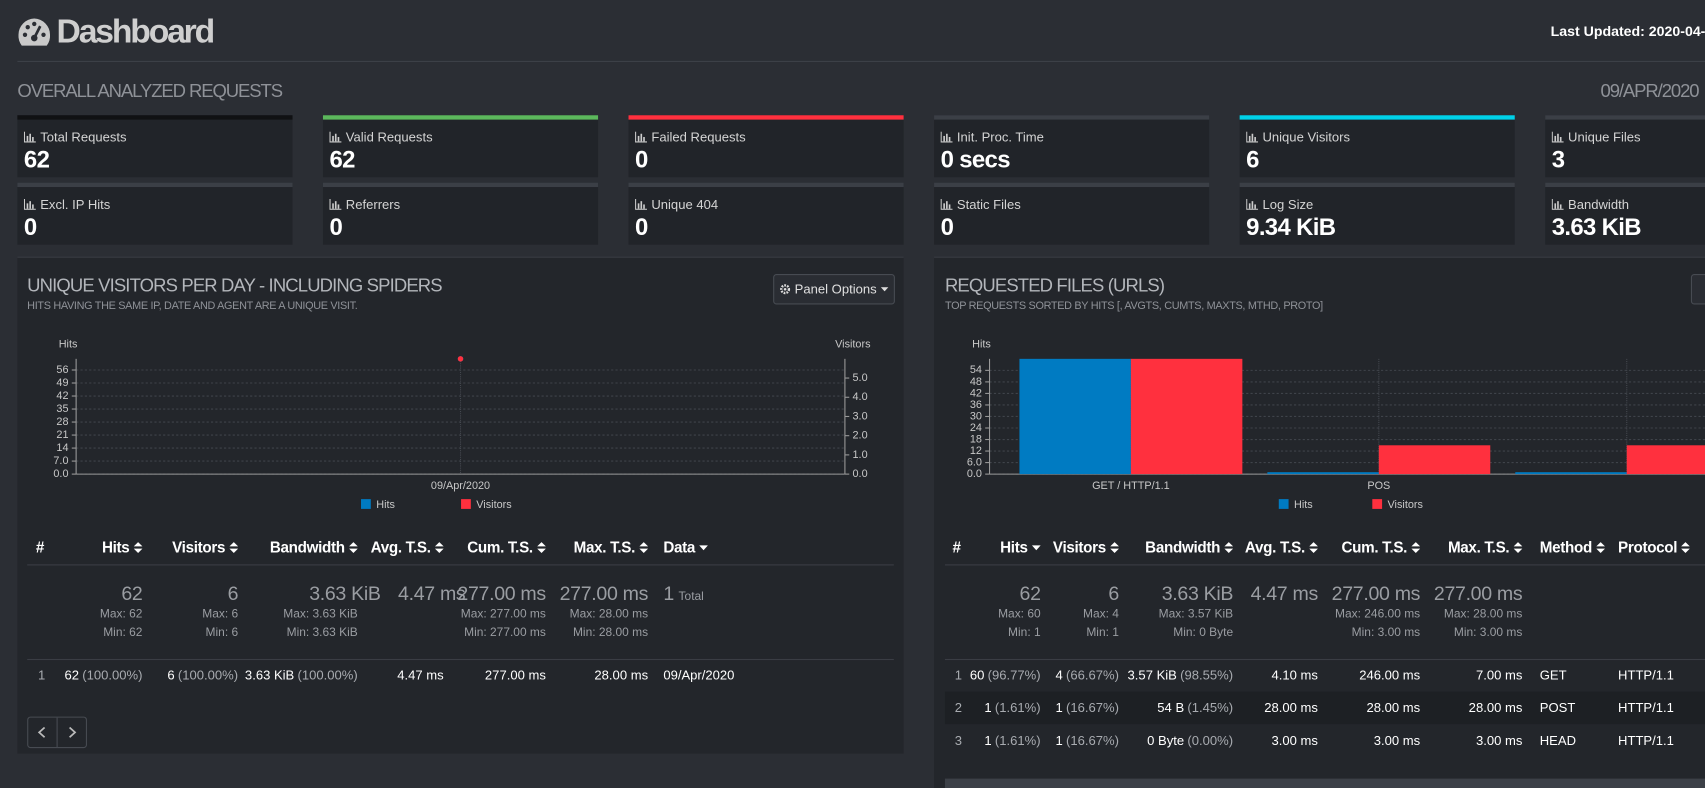 The width and height of the screenshot is (1705, 788). What do you see at coordinates (1377, 146) in the screenshot?
I see `metric-card: Unique Visitors 6` at bounding box center [1377, 146].